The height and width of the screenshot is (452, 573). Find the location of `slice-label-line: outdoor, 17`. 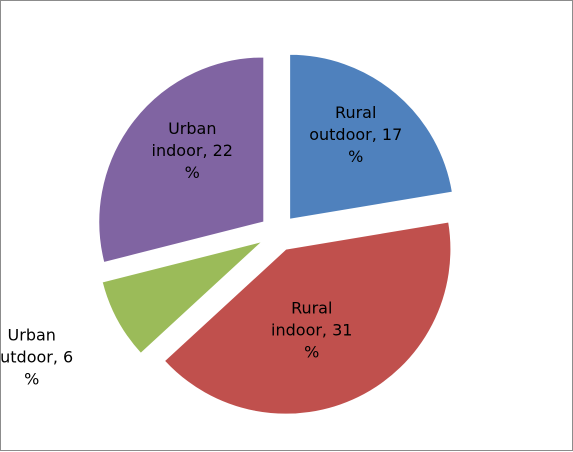

slice-label-line: outdoor, 17 is located at coordinates (355, 134).